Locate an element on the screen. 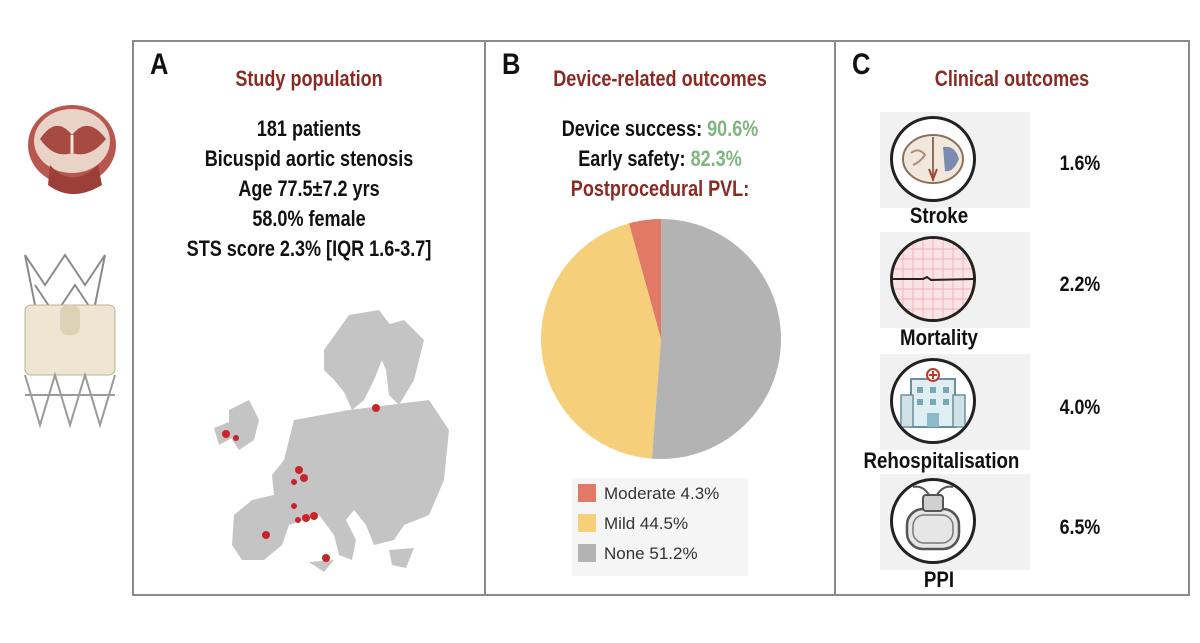 This screenshot has width=1200, height=643. female-line: 58.0% female is located at coordinates (309, 218).